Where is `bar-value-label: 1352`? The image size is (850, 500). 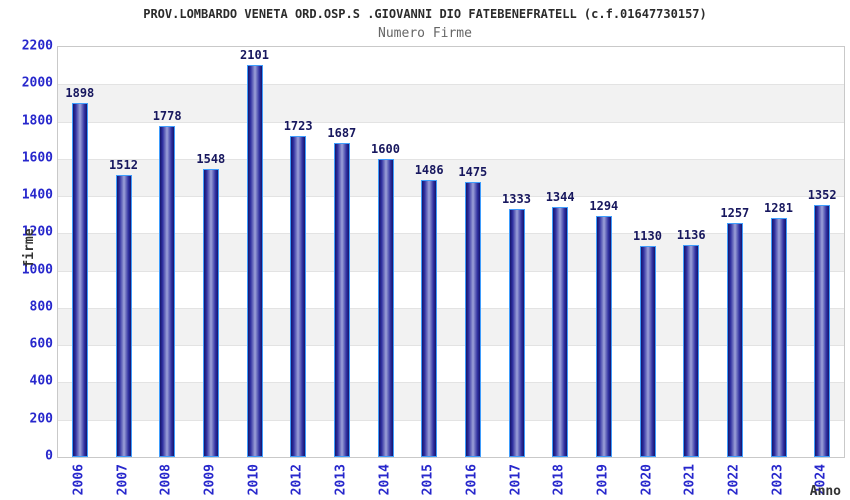 bar-value-label: 1352 is located at coordinates (822, 195).